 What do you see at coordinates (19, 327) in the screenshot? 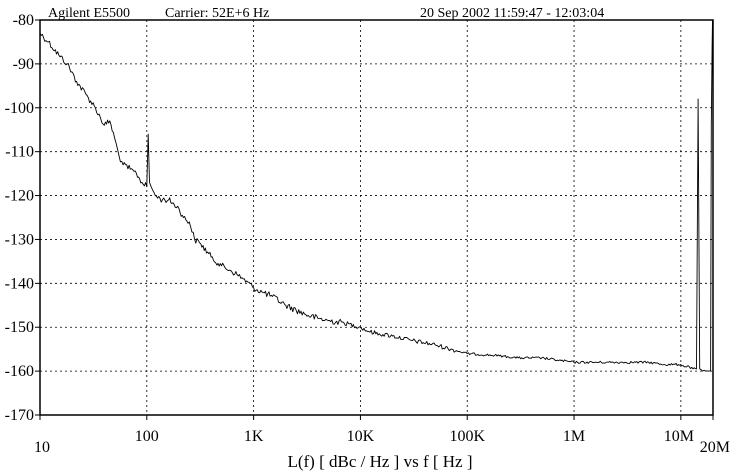
I see `y-tick-label: -150` at bounding box center [19, 327].